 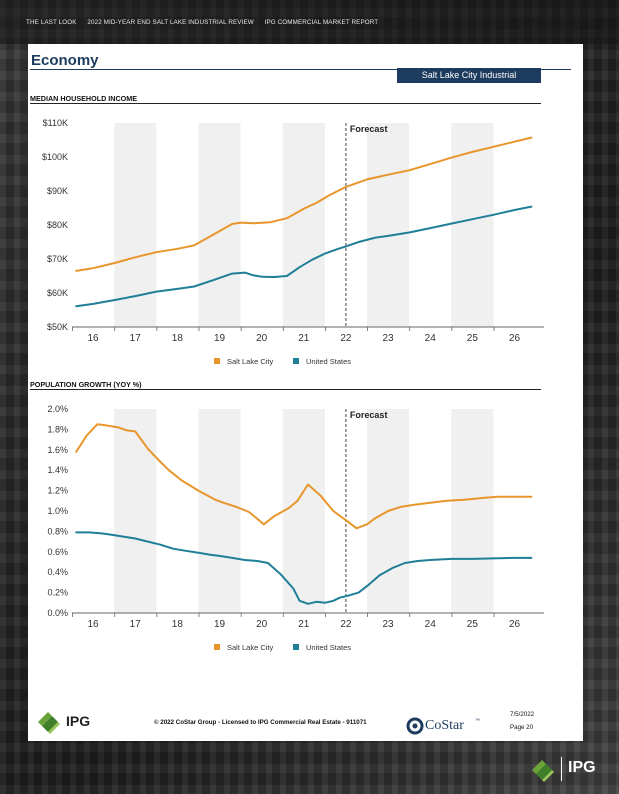 I want to click on population-series-salt-lake-city, so click(x=304, y=476).